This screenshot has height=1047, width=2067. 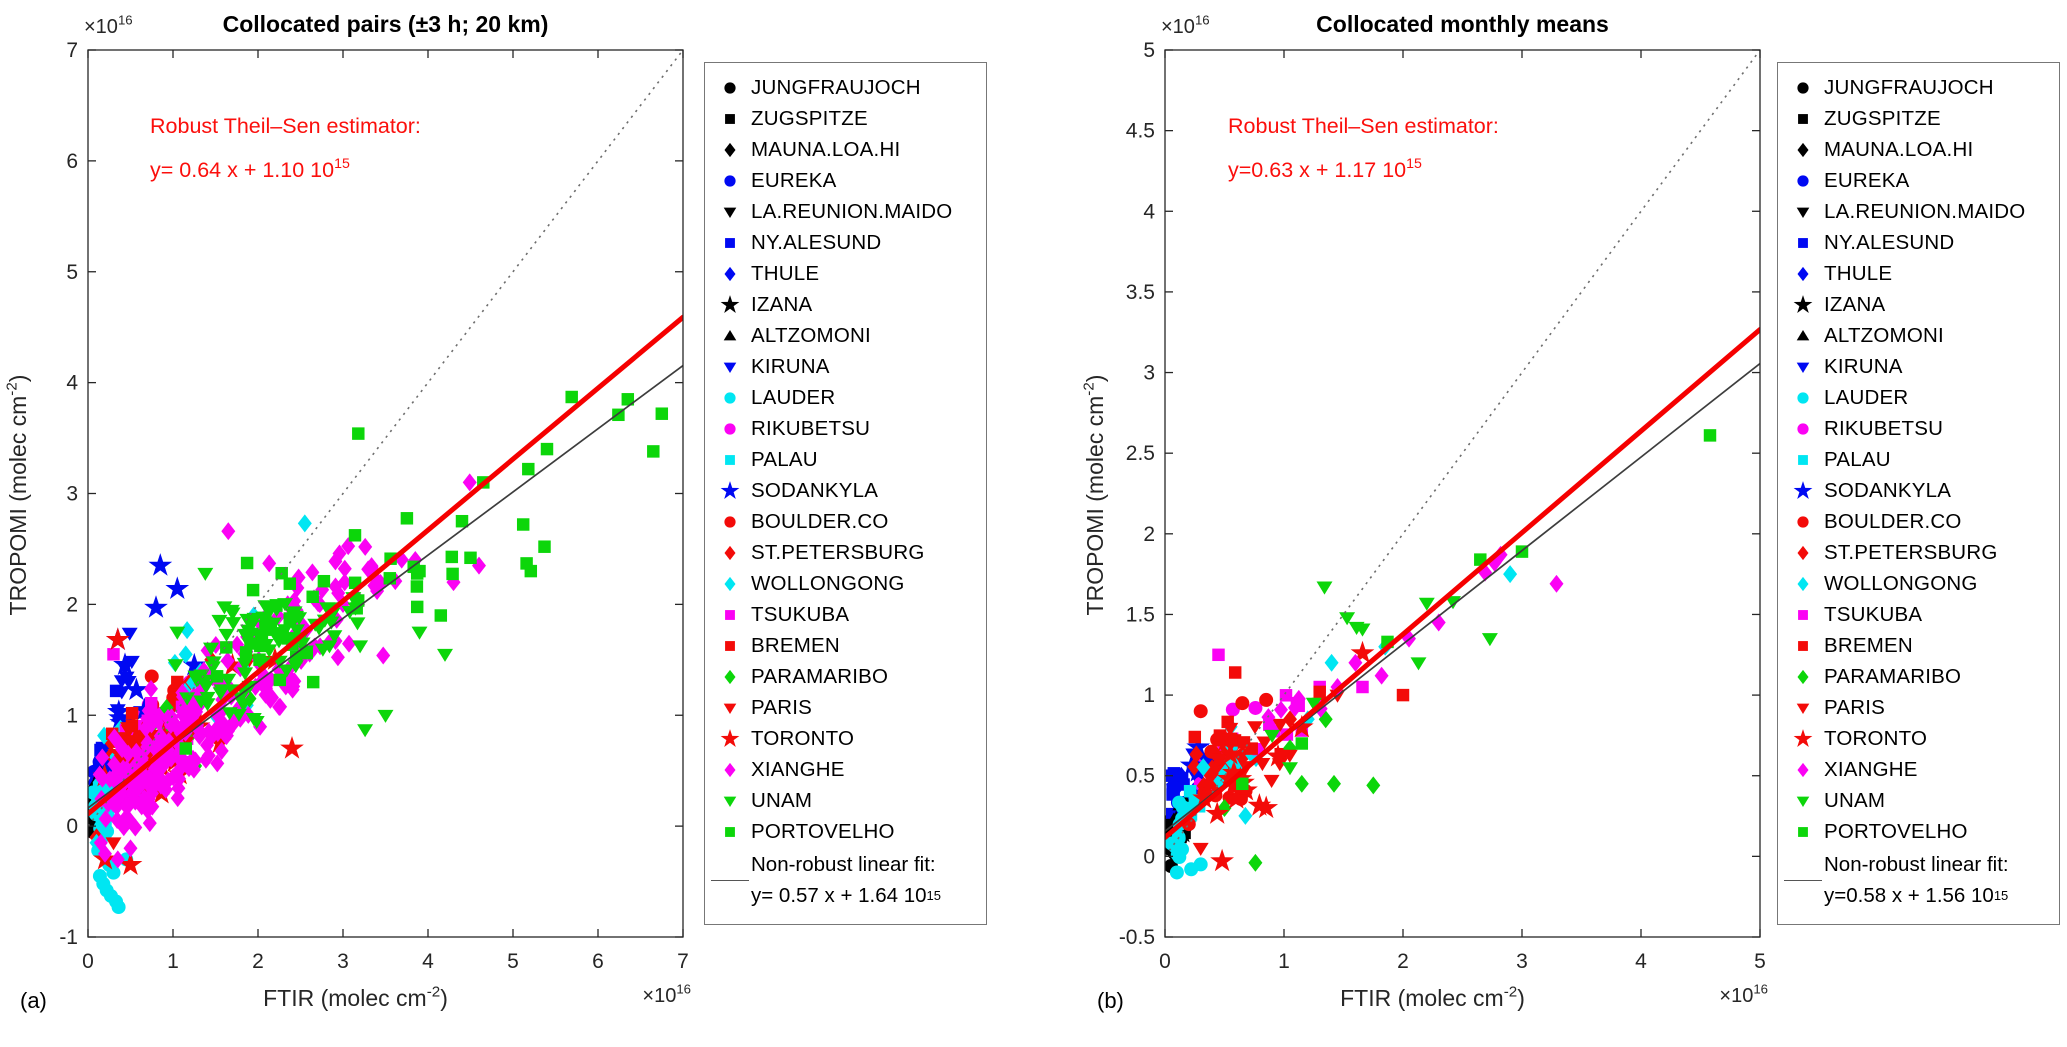 I want to click on nonrobust-fit-label: Non-robust linear fit:, so click(x=1916, y=864).